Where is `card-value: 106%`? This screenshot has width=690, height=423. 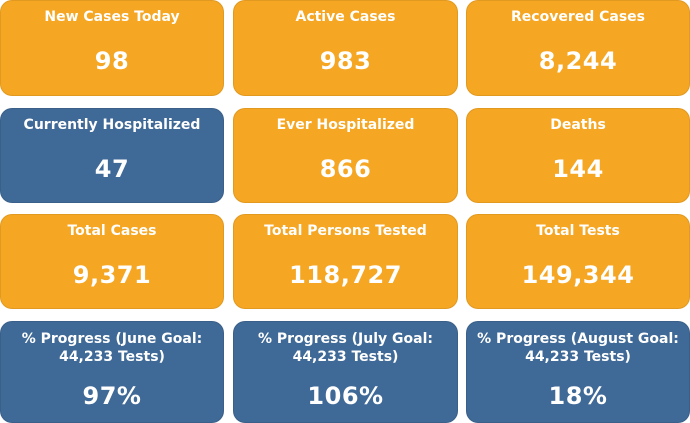
card-value: 106% is located at coordinates (345, 396).